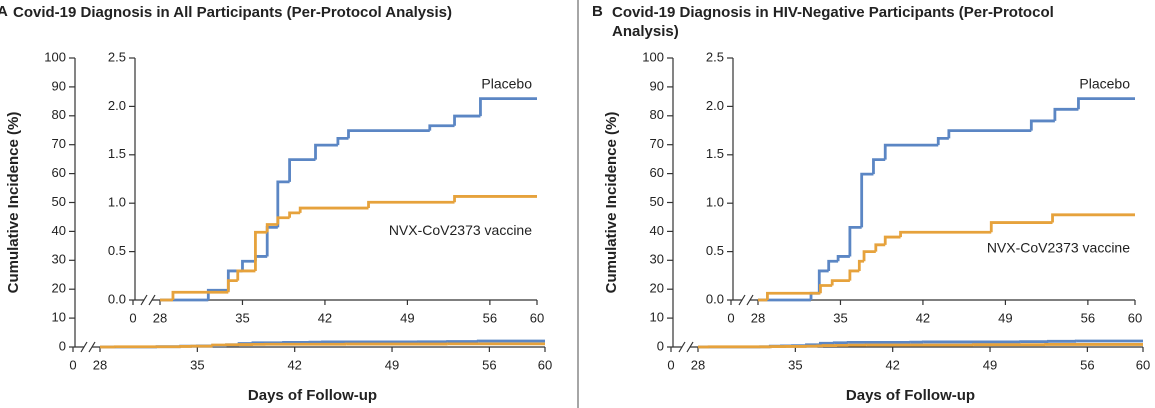 This screenshot has height=408, width=1155. Describe the element at coordinates (597, 11) in the screenshot. I see `panel-letter: B` at that location.